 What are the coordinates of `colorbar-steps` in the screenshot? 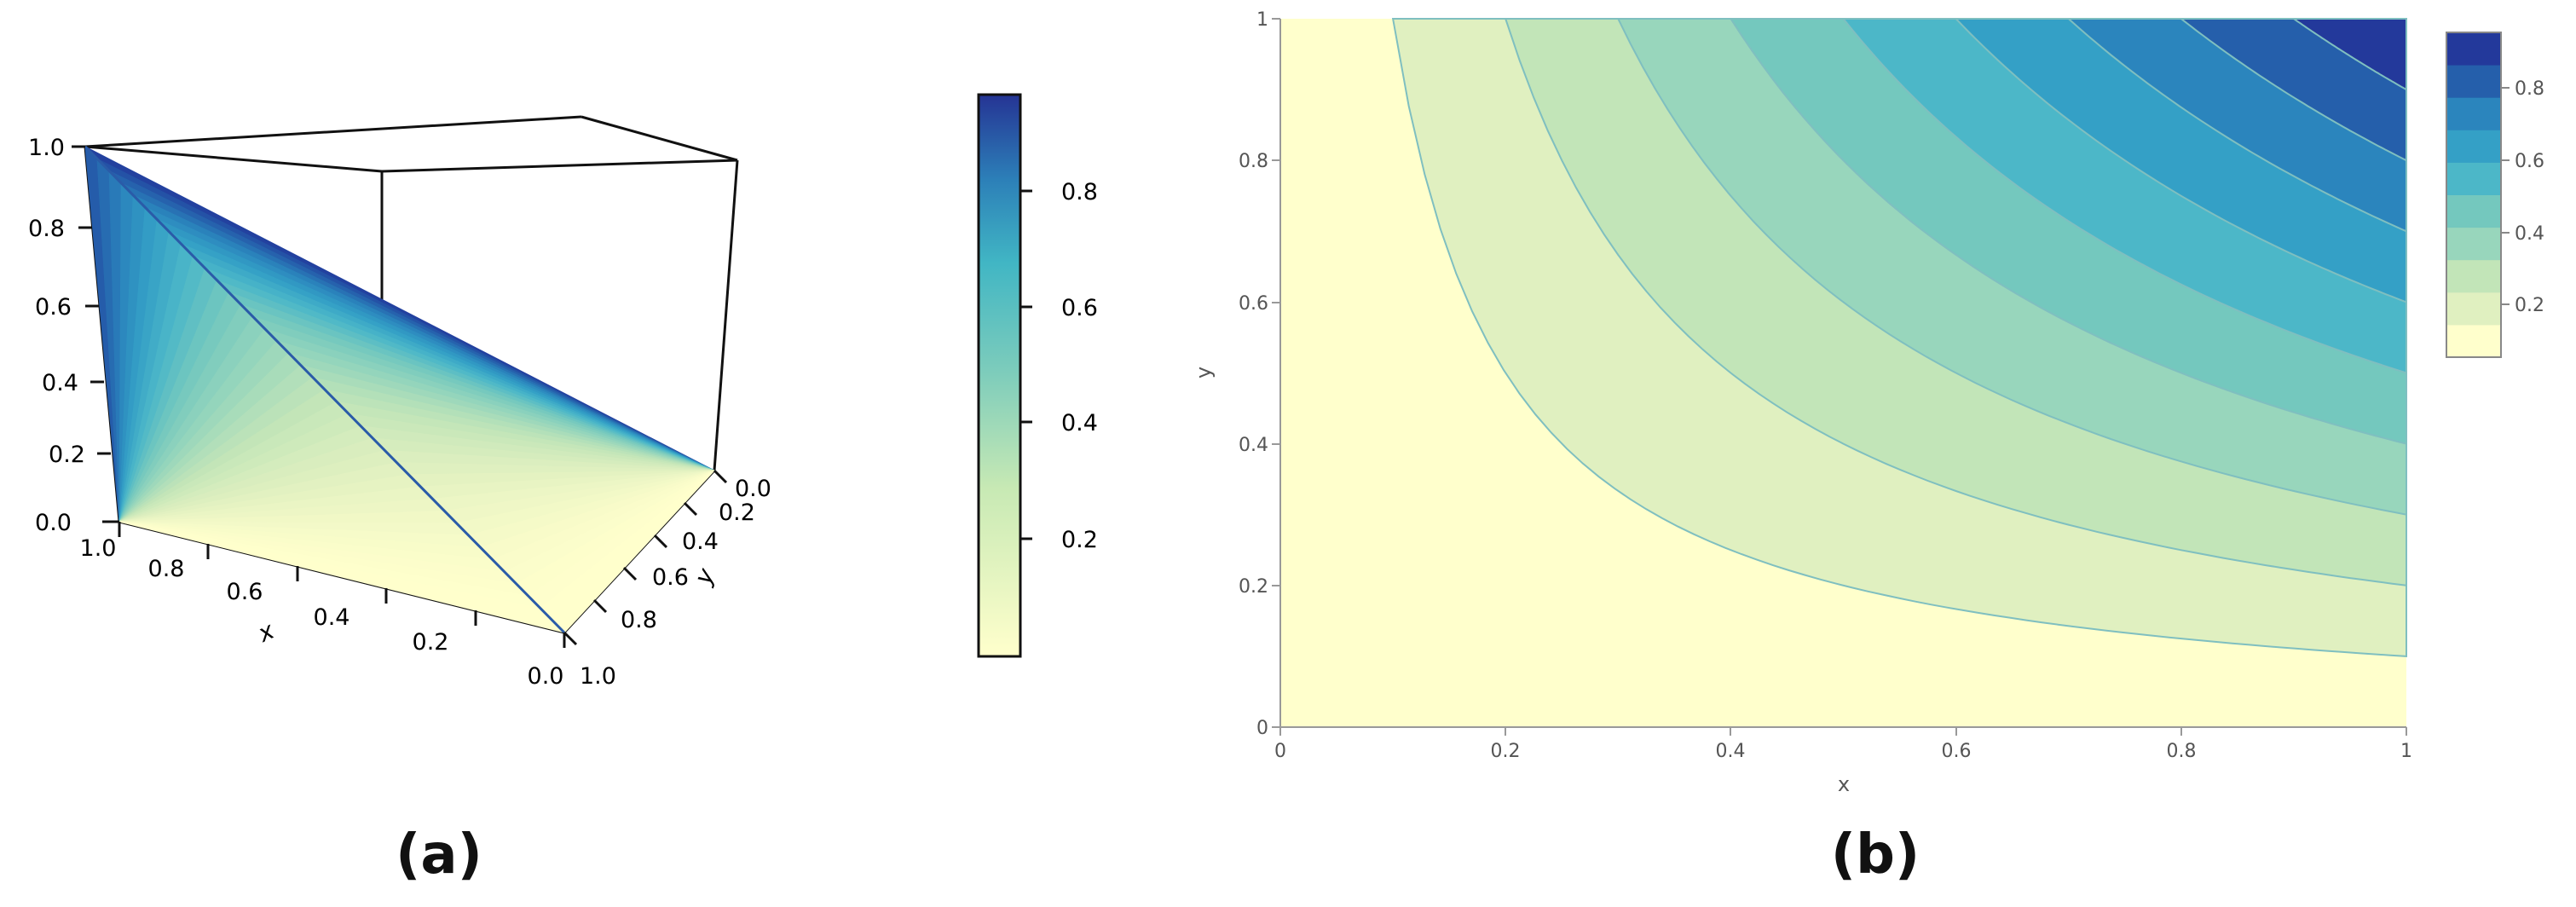 It's located at (2473, 195).